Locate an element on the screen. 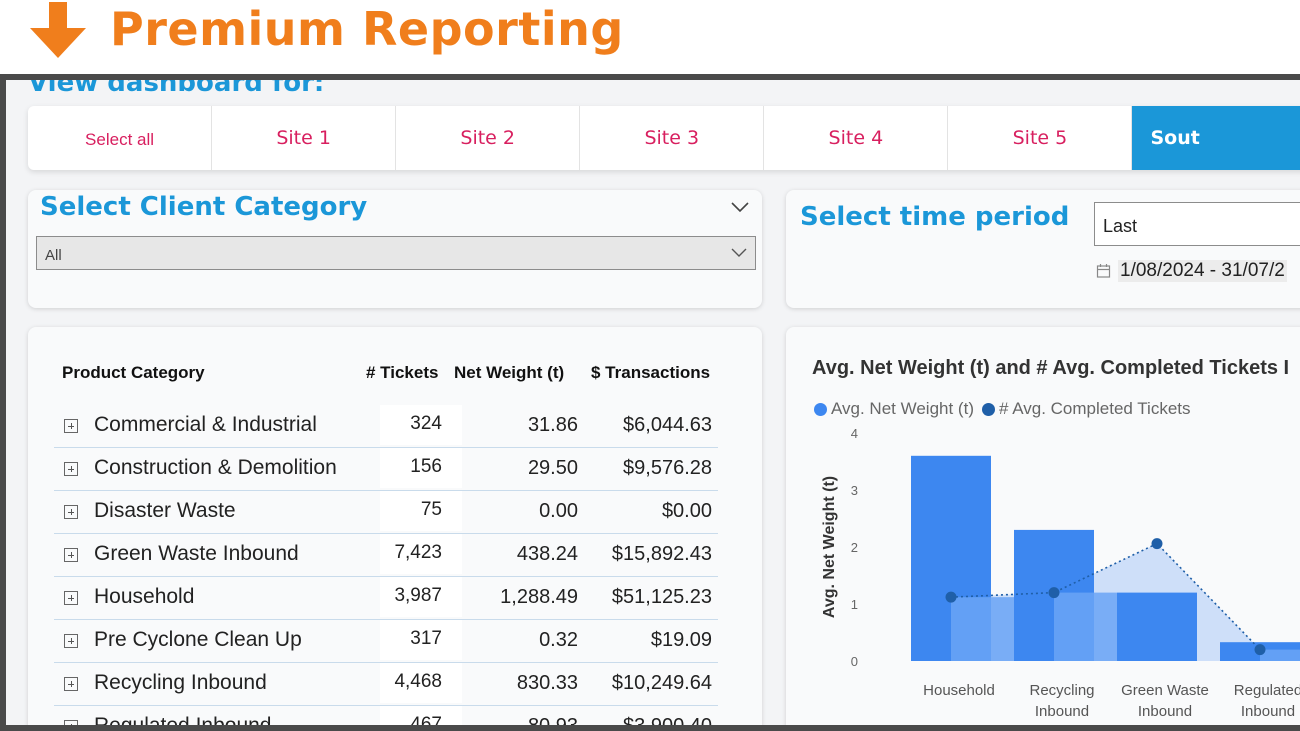 Image resolution: width=1300 pixels, height=731 pixels. down-arrow-icon is located at coordinates (58, 30).